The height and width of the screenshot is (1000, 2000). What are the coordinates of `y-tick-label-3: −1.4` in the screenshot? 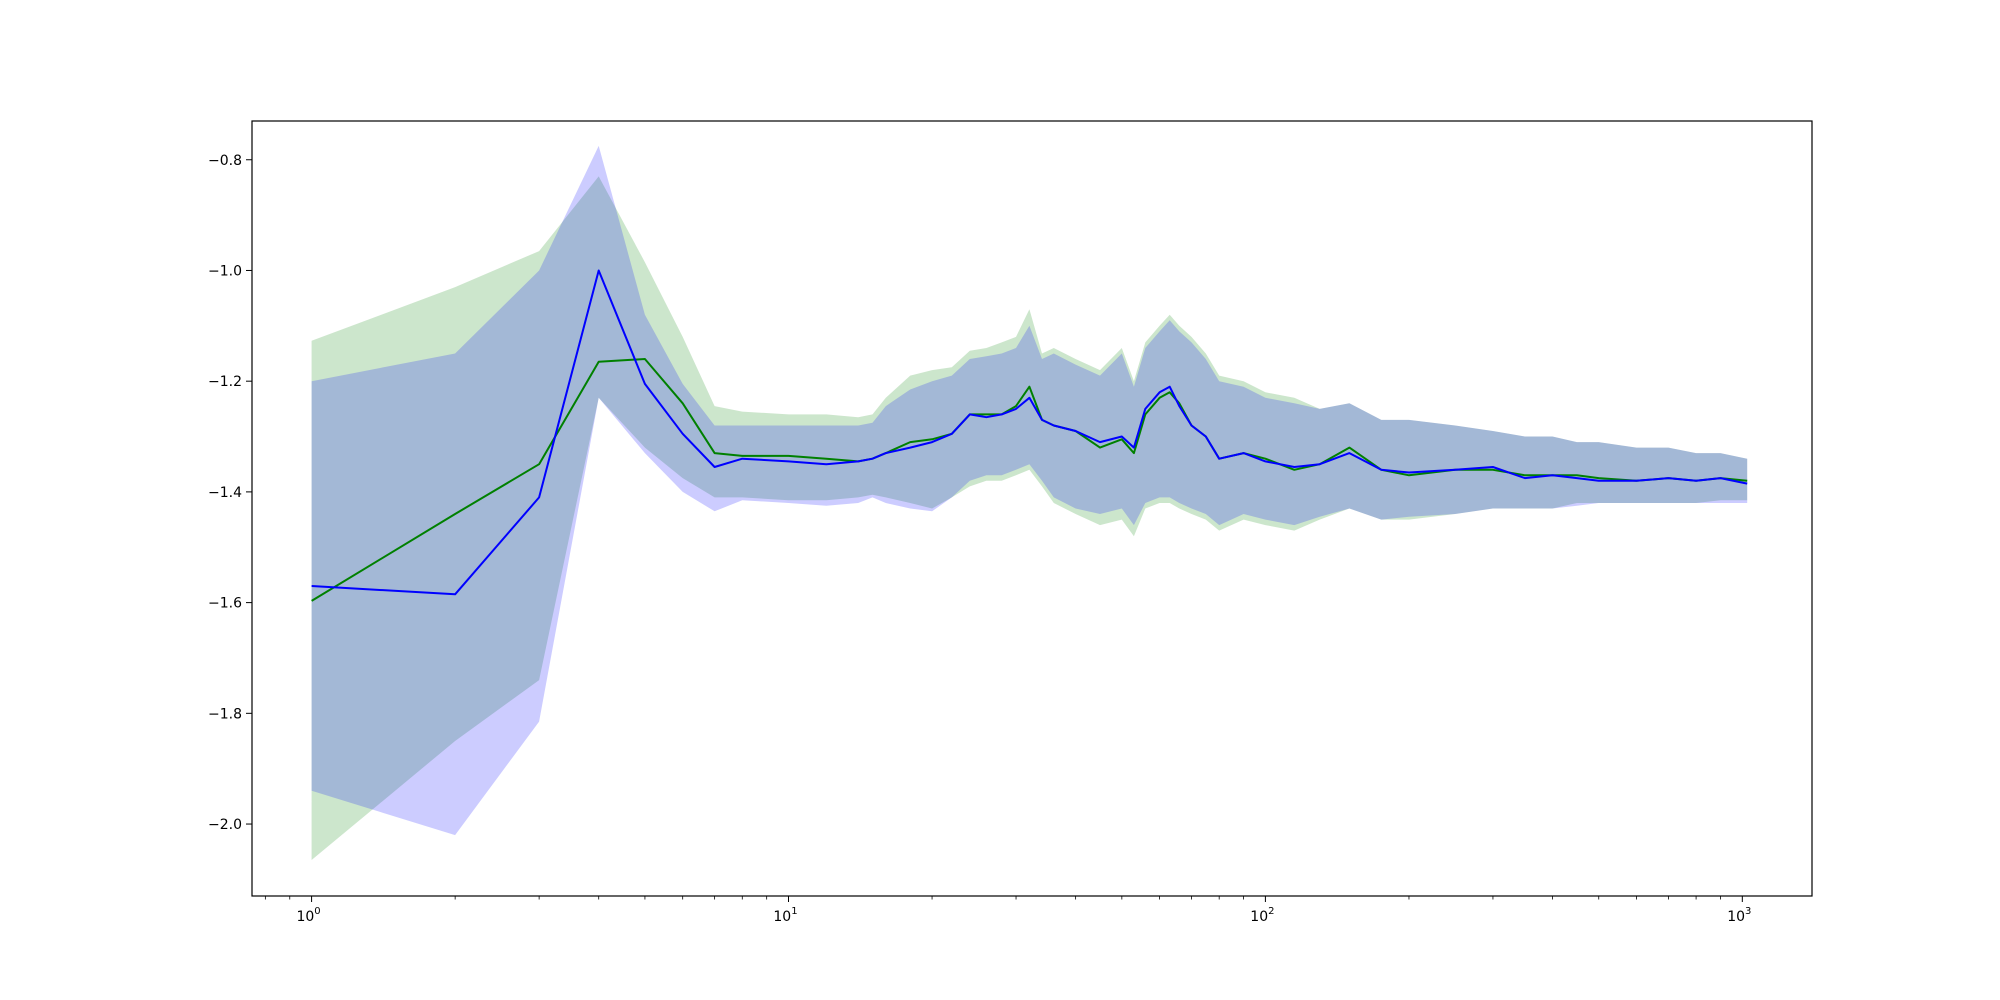 It's located at (225, 493).